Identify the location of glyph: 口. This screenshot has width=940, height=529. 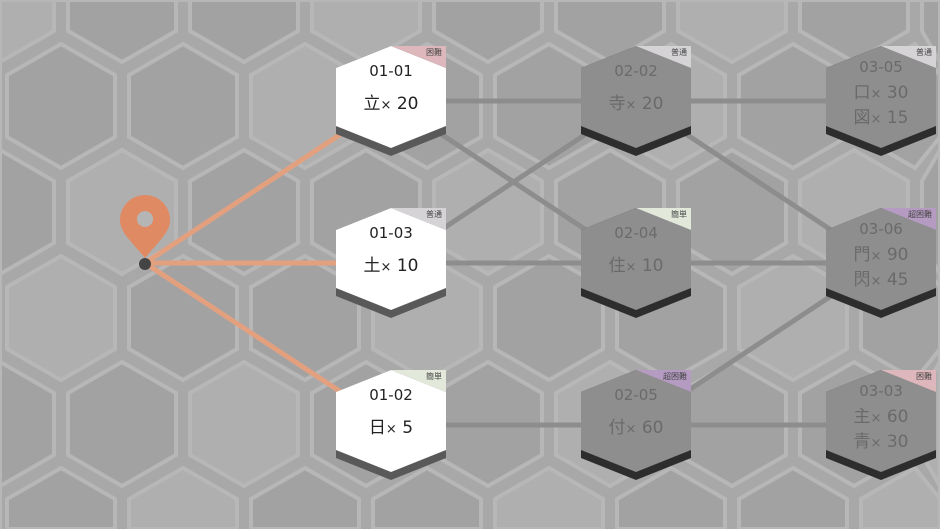
(862, 93).